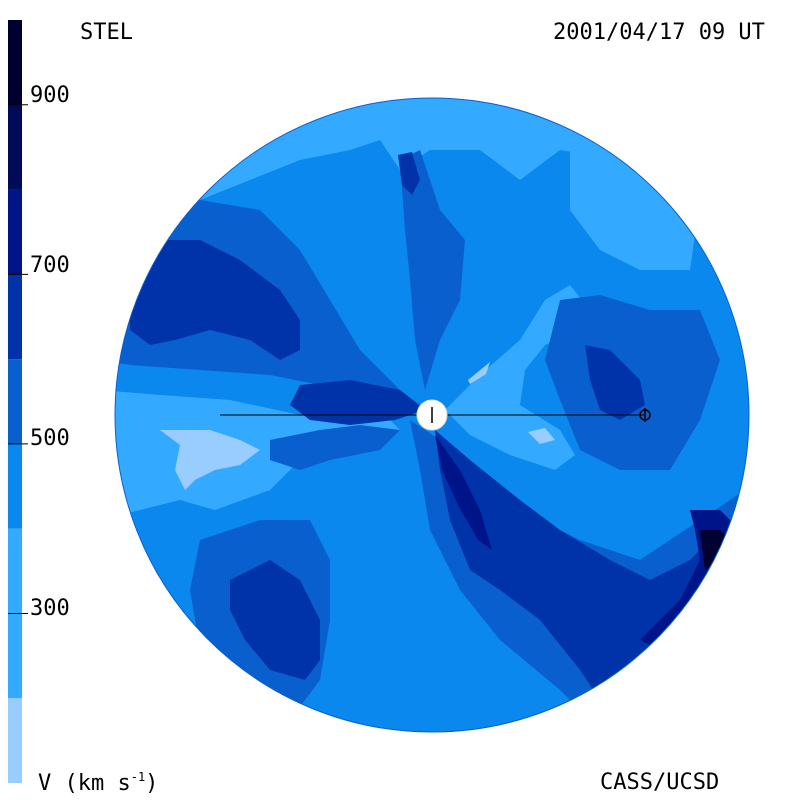 The image size is (800, 800). What do you see at coordinates (50, 95) in the screenshot?
I see `colorbar-tick-900: 900` at bounding box center [50, 95].